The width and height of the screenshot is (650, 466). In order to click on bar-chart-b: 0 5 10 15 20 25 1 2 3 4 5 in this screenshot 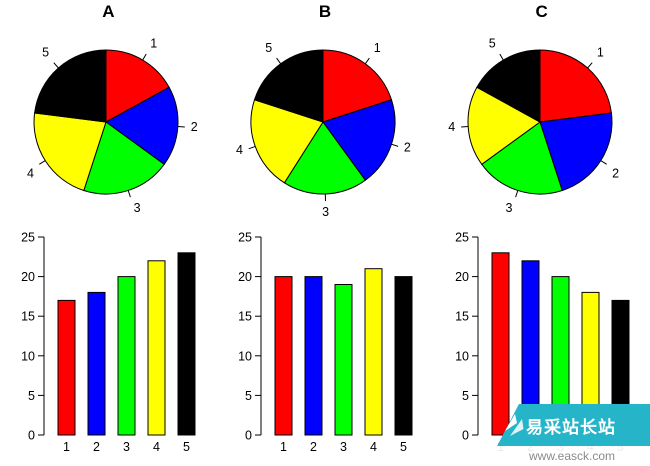, I will do `click(325, 342)`.